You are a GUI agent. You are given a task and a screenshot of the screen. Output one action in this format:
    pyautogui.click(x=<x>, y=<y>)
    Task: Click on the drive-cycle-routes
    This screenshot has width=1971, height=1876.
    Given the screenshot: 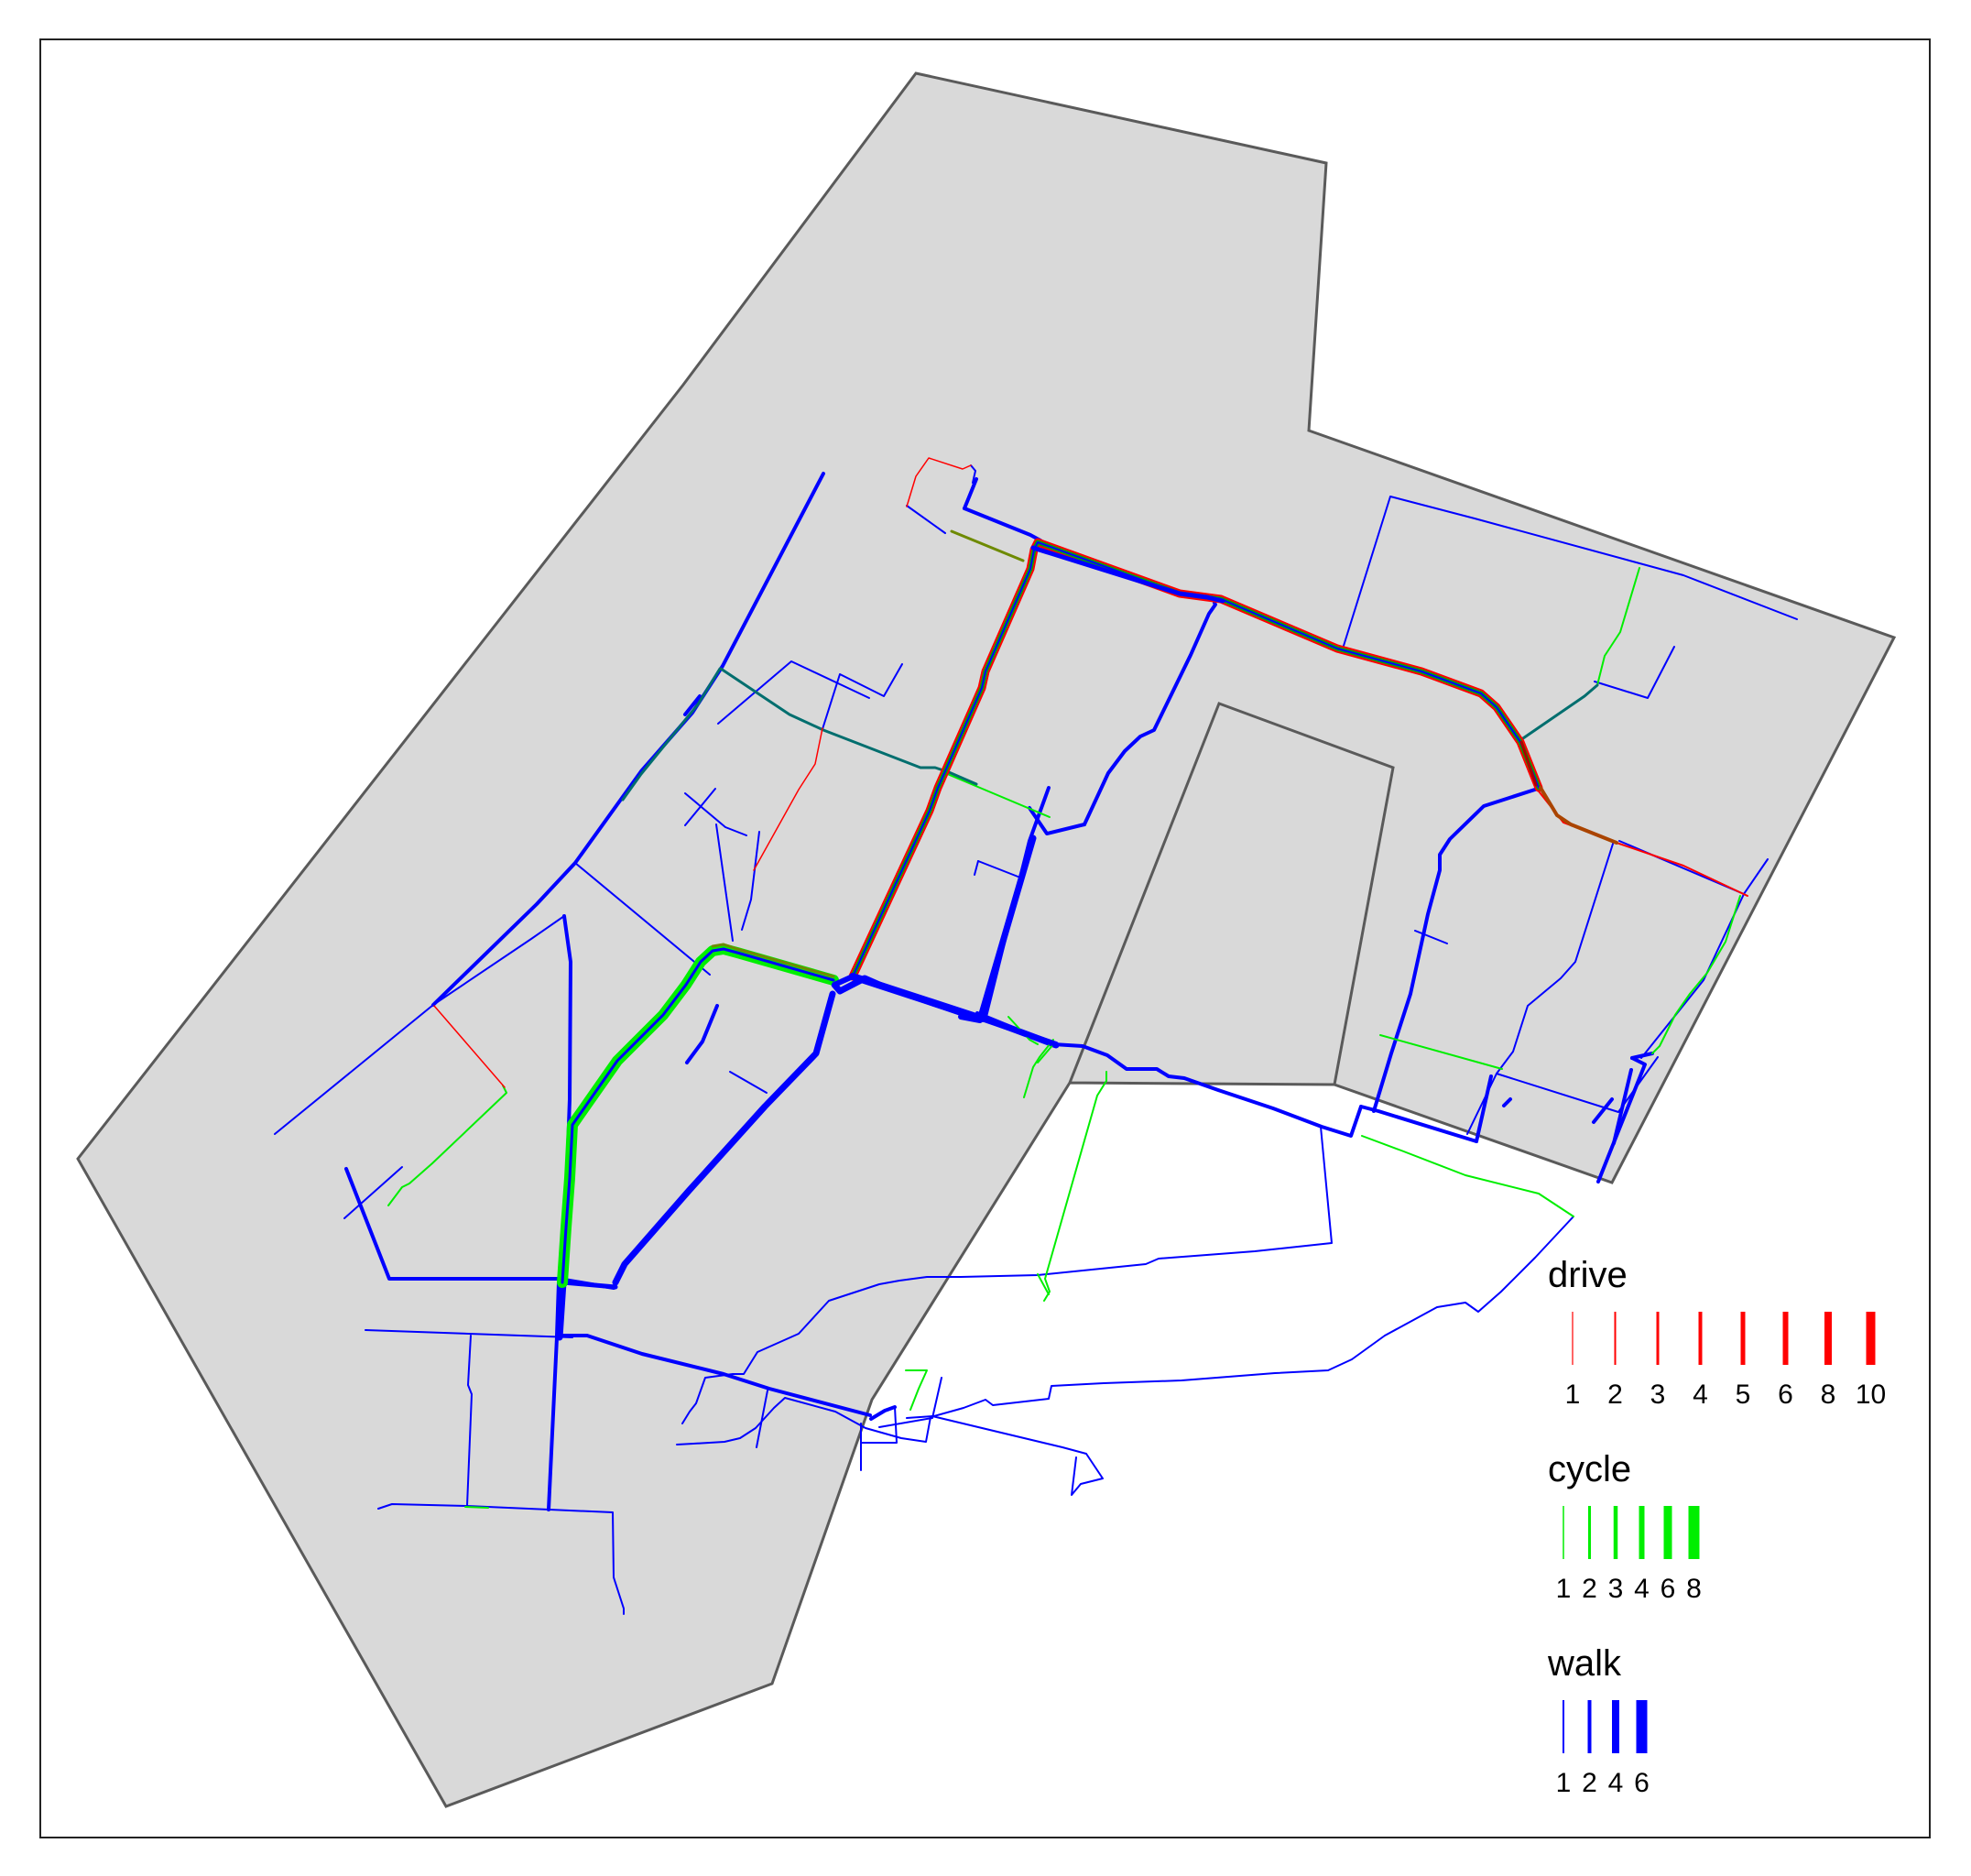 What is the action you would take?
    pyautogui.click(x=987, y=545)
    